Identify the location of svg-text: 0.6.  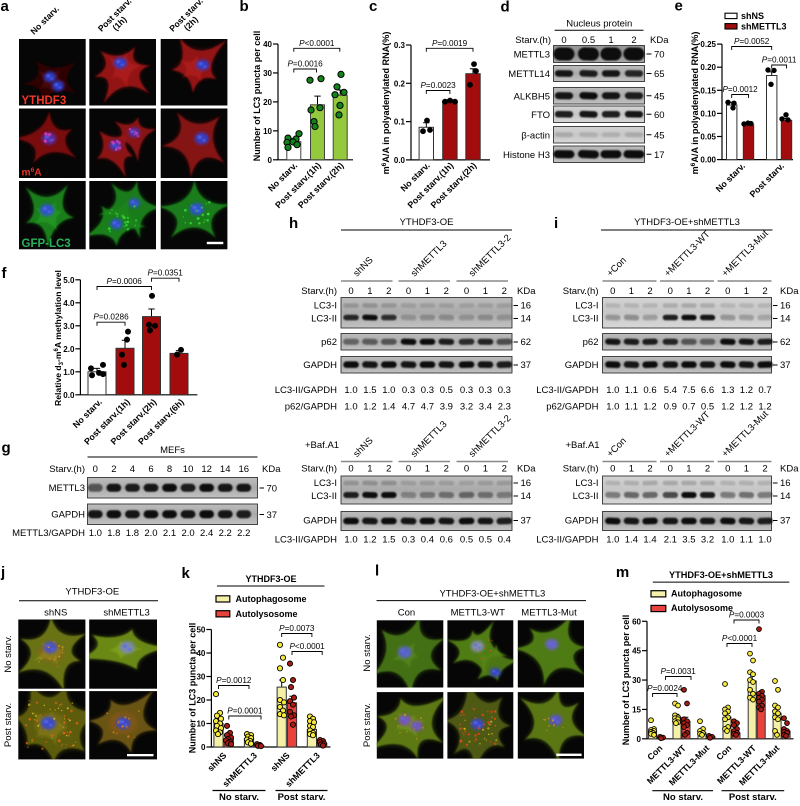
(649, 390).